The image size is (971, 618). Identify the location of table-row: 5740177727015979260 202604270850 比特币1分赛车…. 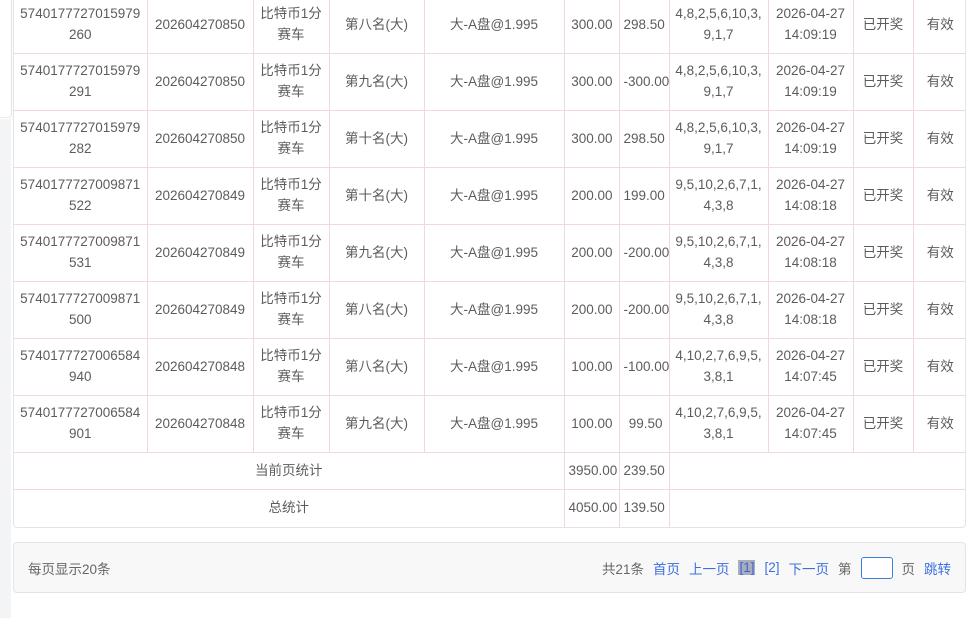
(489, 27).